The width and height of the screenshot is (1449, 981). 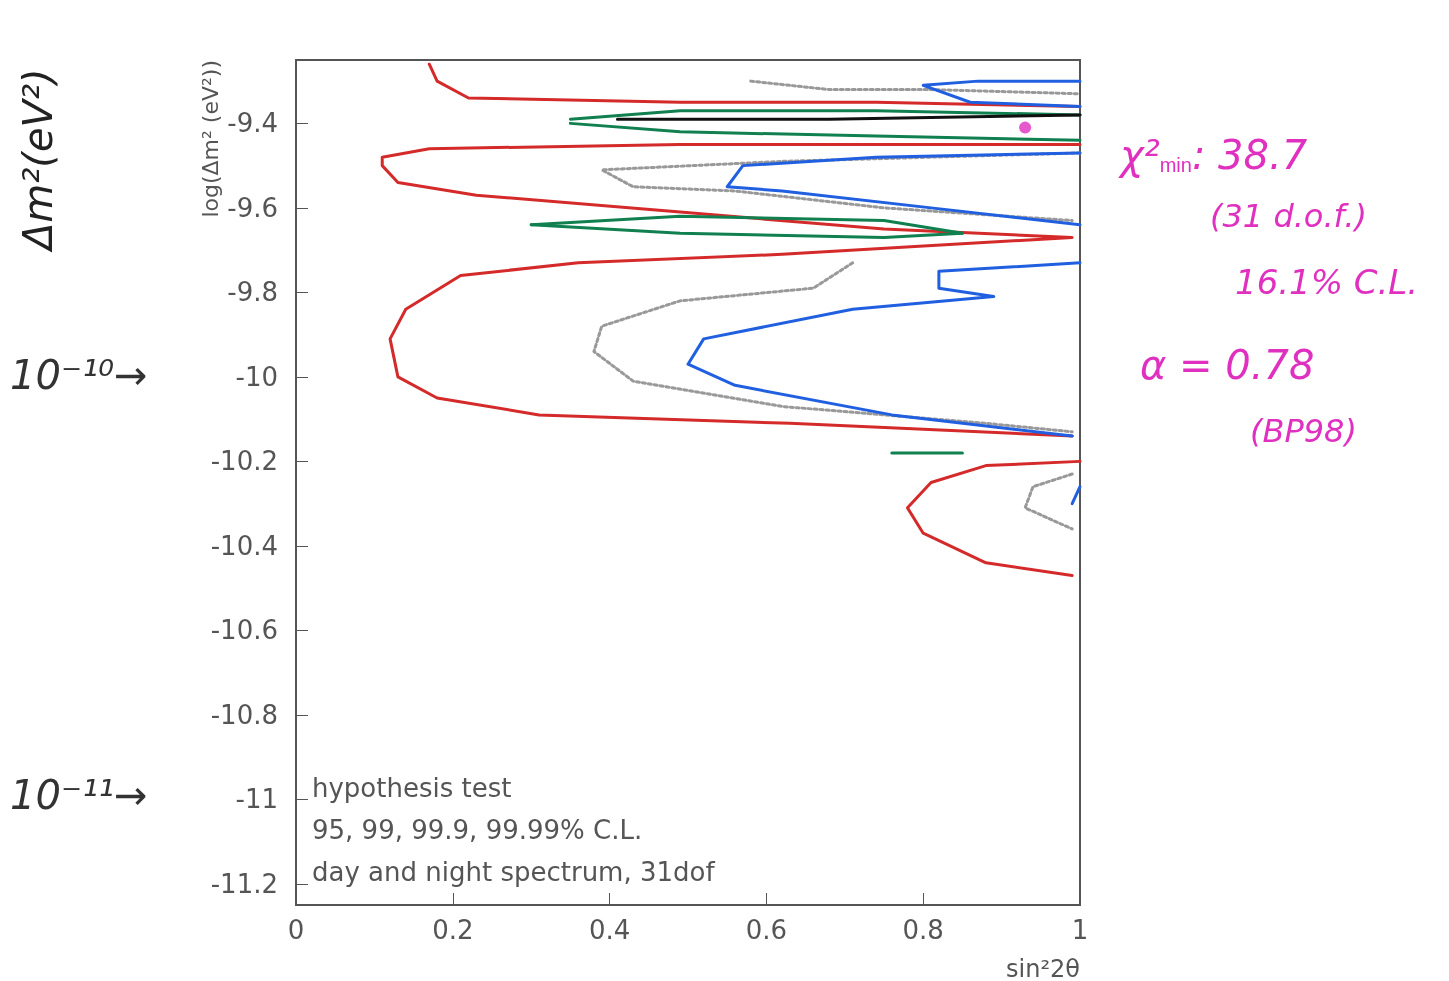 What do you see at coordinates (453, 930) in the screenshot?
I see `x-tick-label: 0.2` at bounding box center [453, 930].